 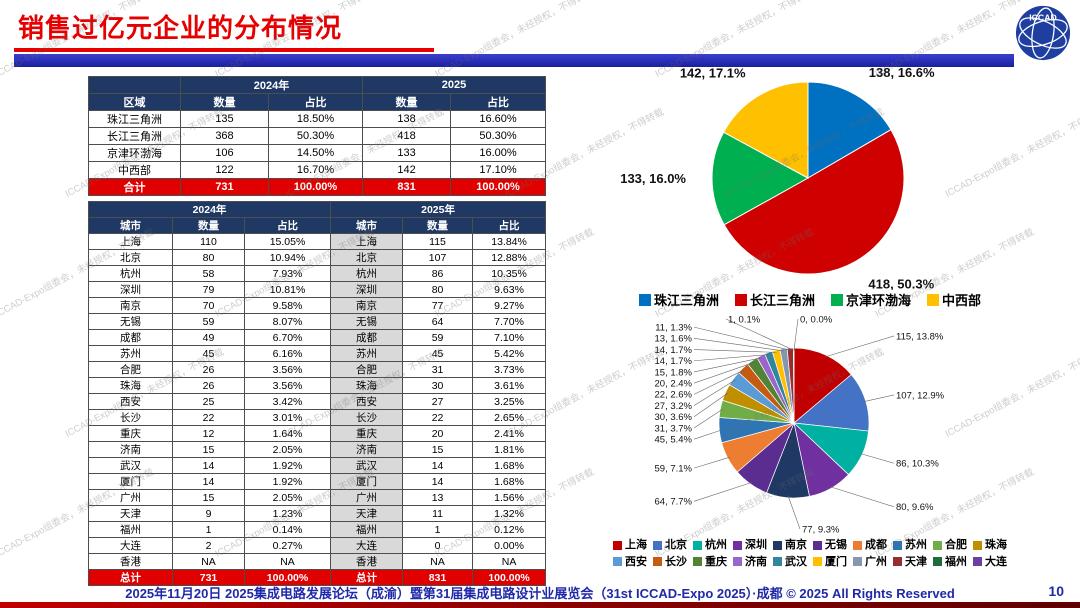 What do you see at coordinates (130, 241) in the screenshot?
I see `table-cell: 上海` at bounding box center [130, 241].